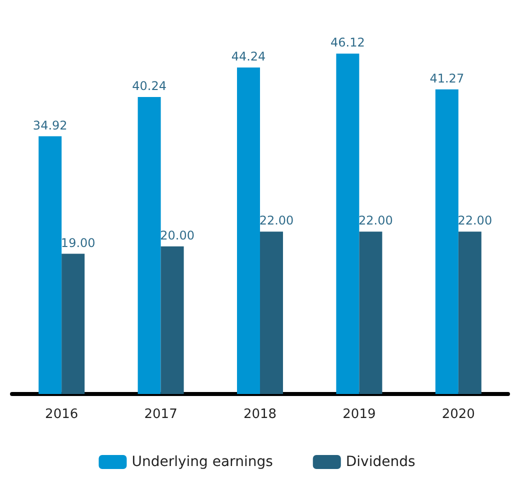 The image size is (514, 482). What do you see at coordinates (202, 462) in the screenshot?
I see `legend-label: Underlying earnings` at bounding box center [202, 462].